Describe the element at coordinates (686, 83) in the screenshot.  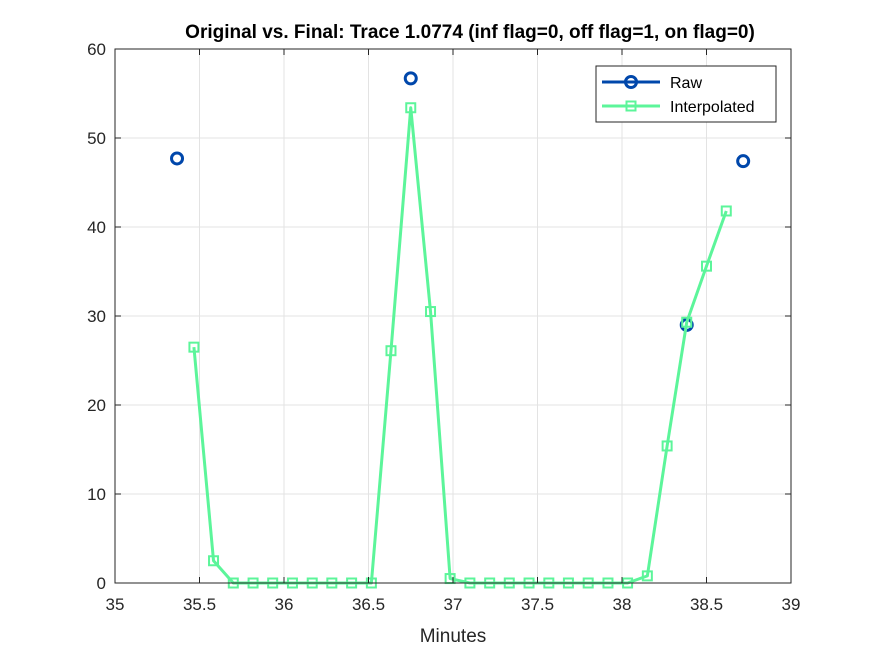
I see `legend-label: Raw` at that location.